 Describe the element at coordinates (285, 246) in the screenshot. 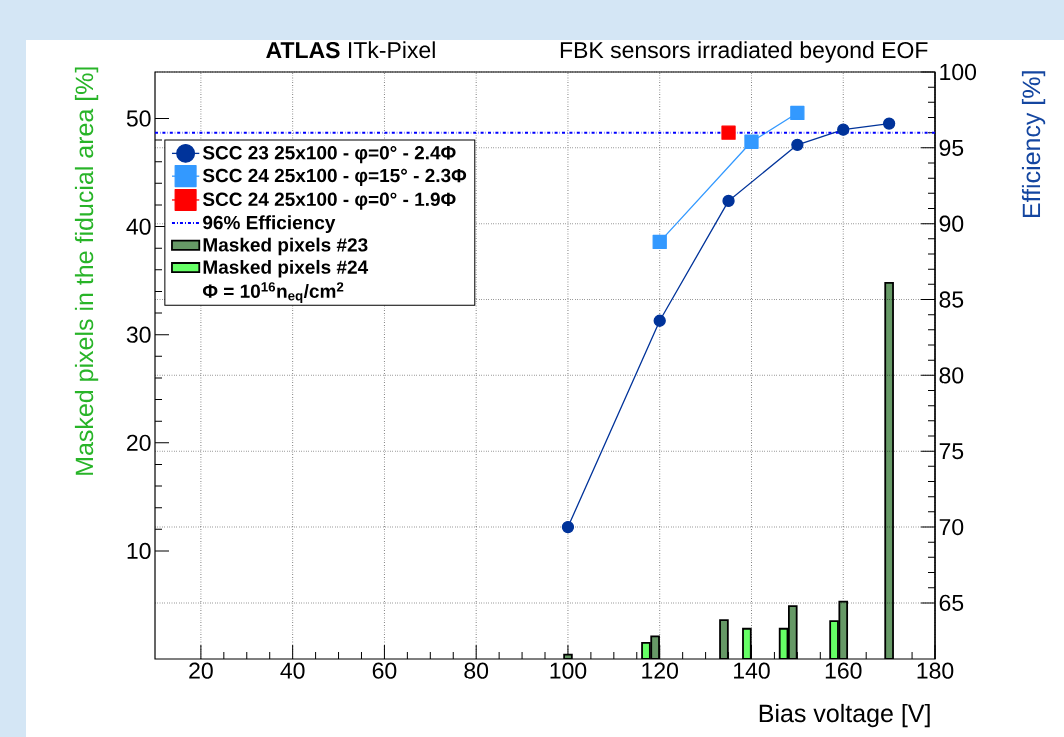

I see `legend-label: Masked pixels #23` at that location.